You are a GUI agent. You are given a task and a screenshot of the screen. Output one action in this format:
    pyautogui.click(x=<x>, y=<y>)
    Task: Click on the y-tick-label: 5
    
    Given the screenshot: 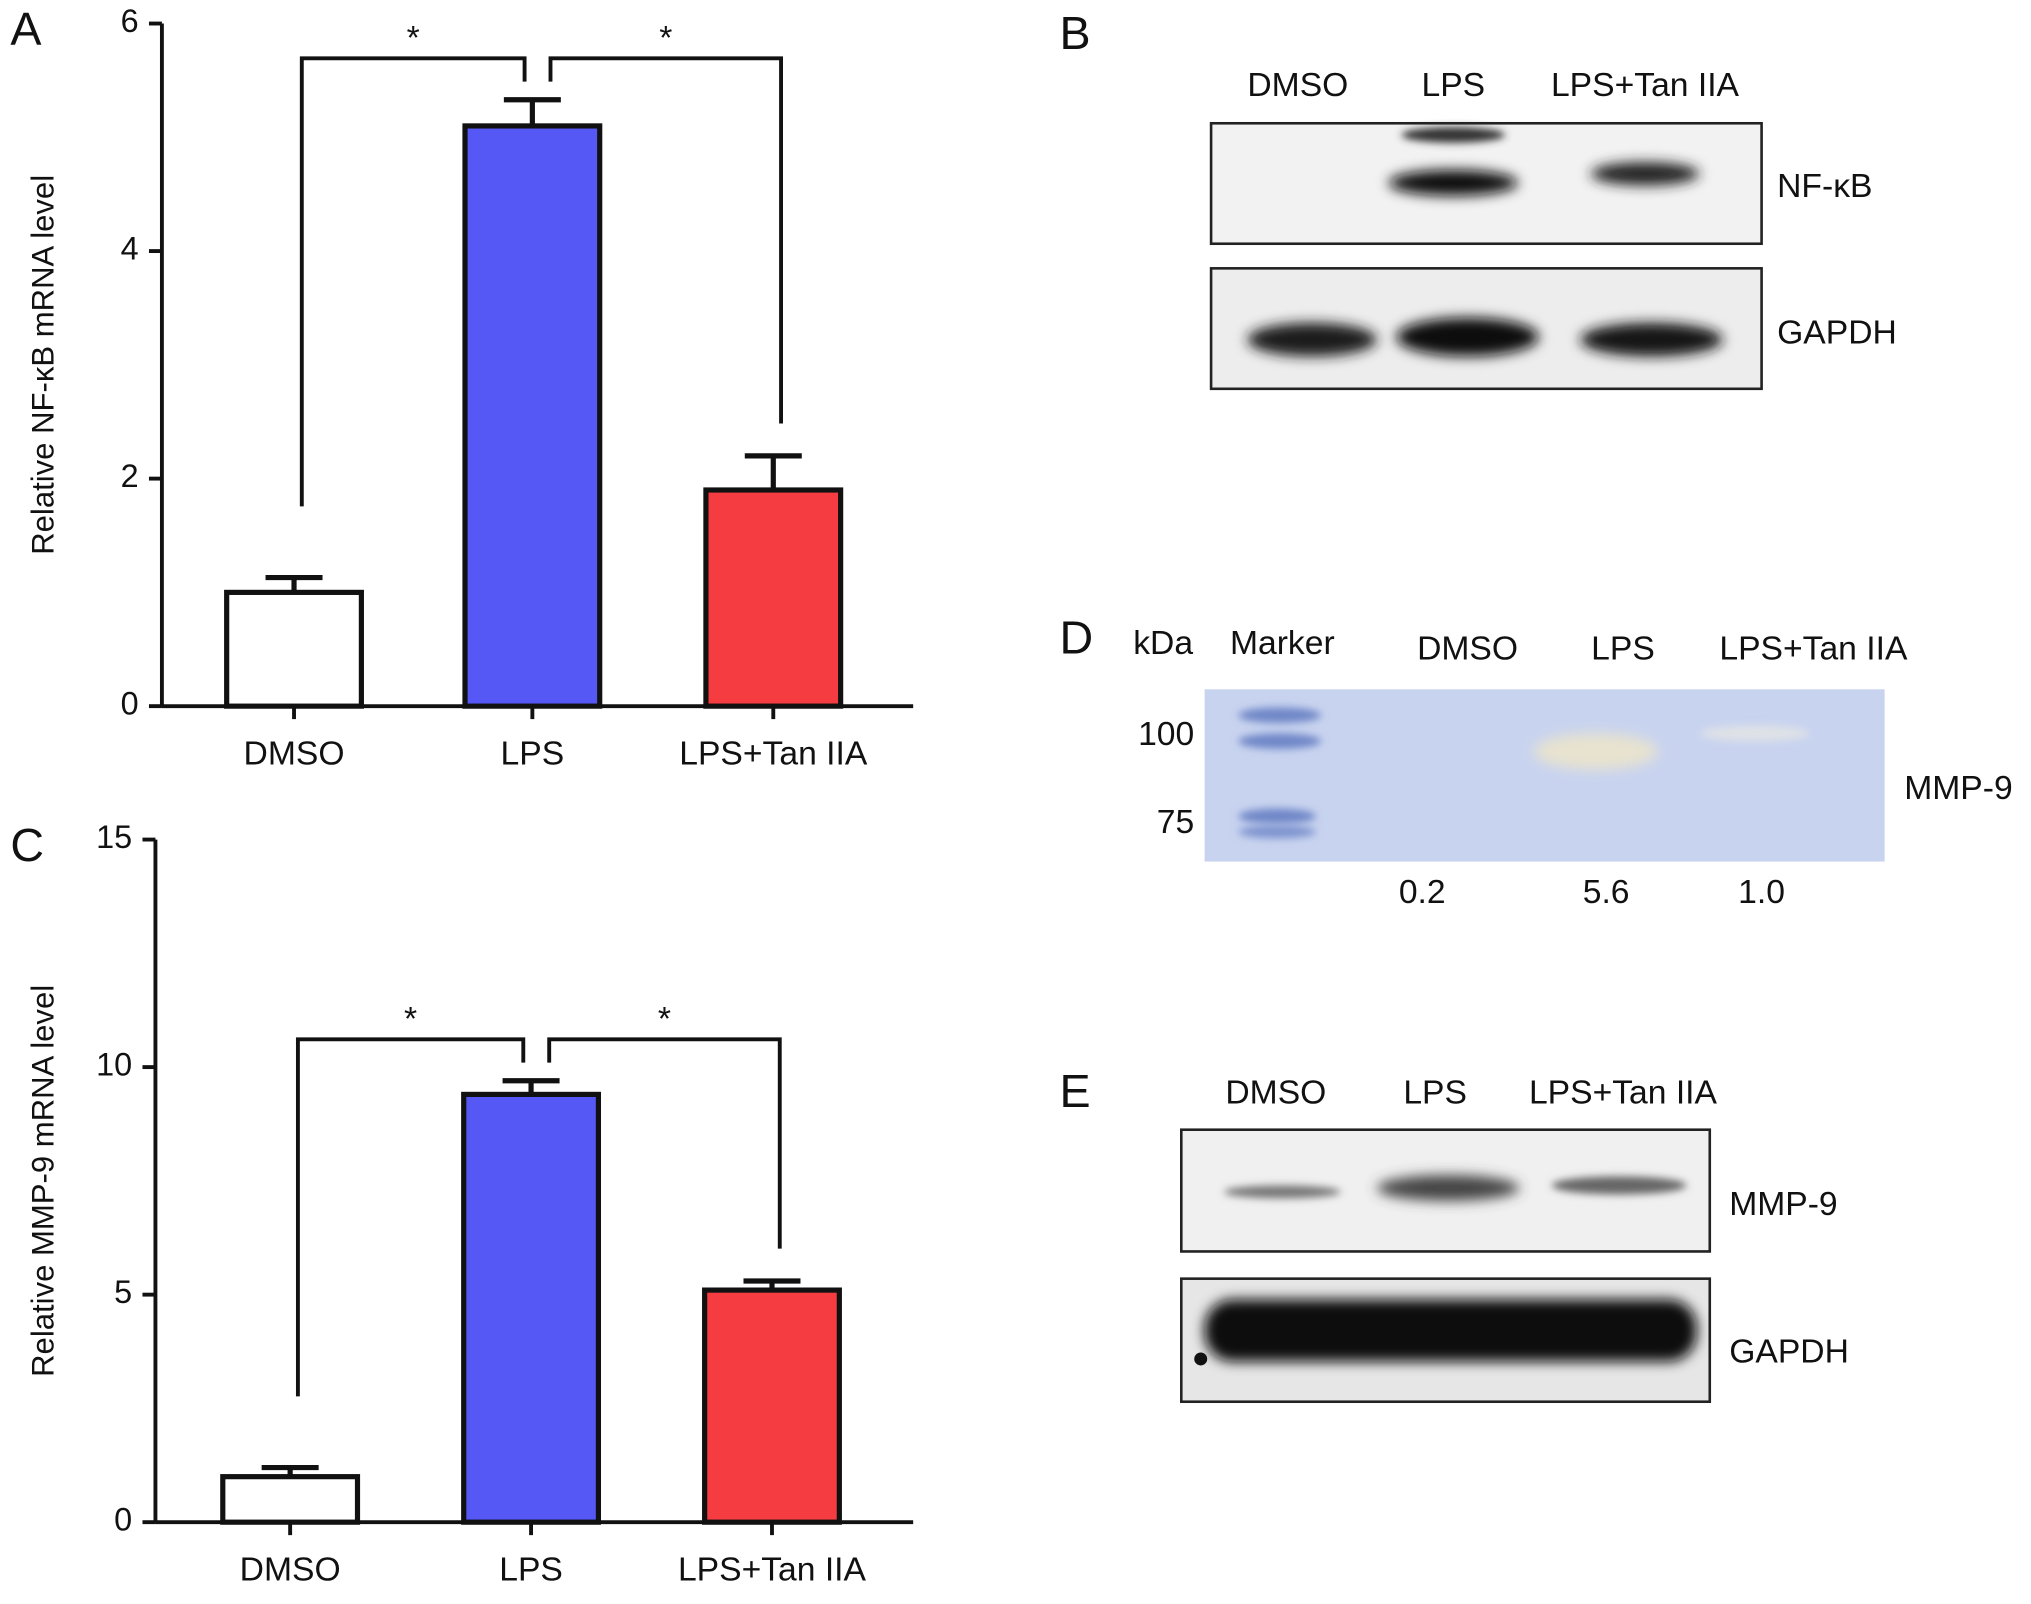 What is the action you would take?
    pyautogui.click(x=123, y=1292)
    